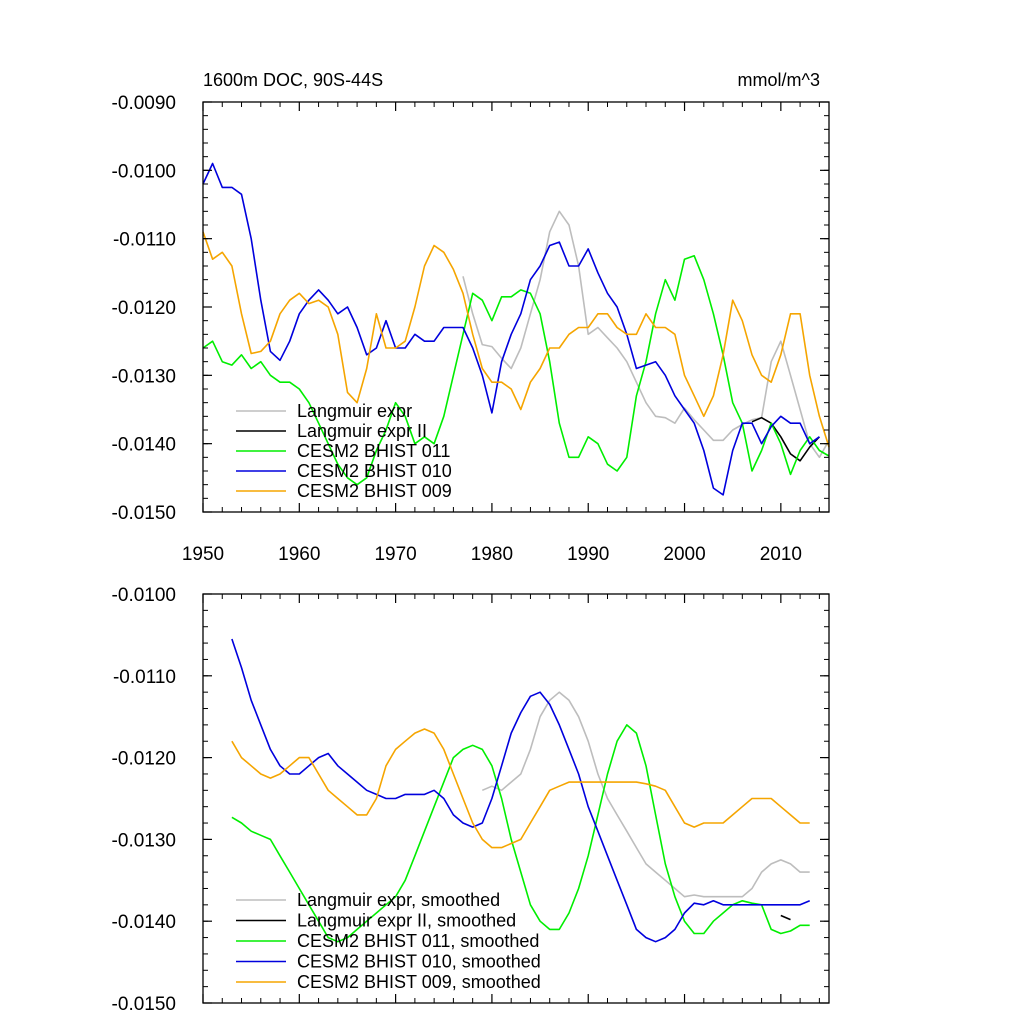 This screenshot has height=1024, width=1024. I want to click on legend-label: Langmuir expr II, smoothed, so click(406, 921).